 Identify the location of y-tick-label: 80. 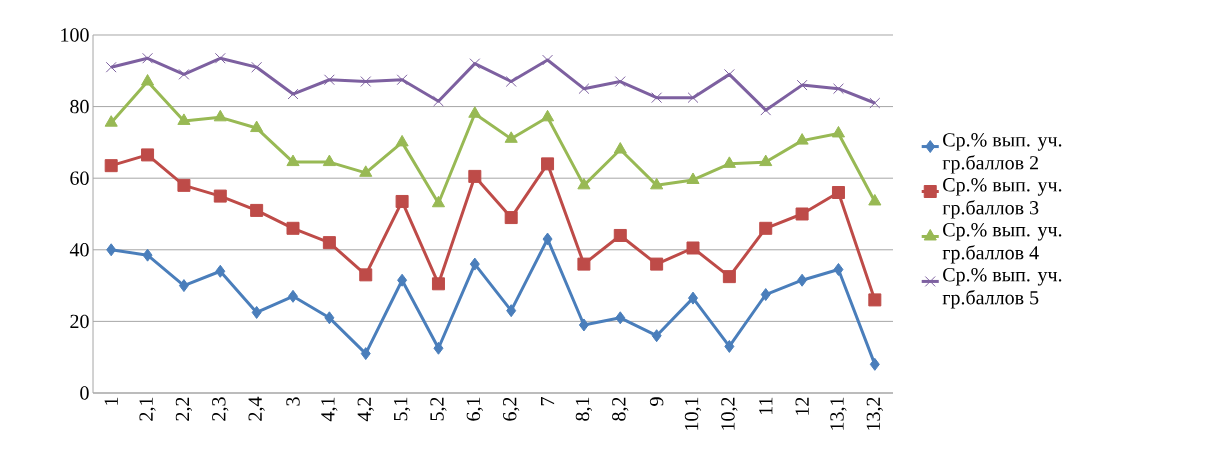
(79, 106).